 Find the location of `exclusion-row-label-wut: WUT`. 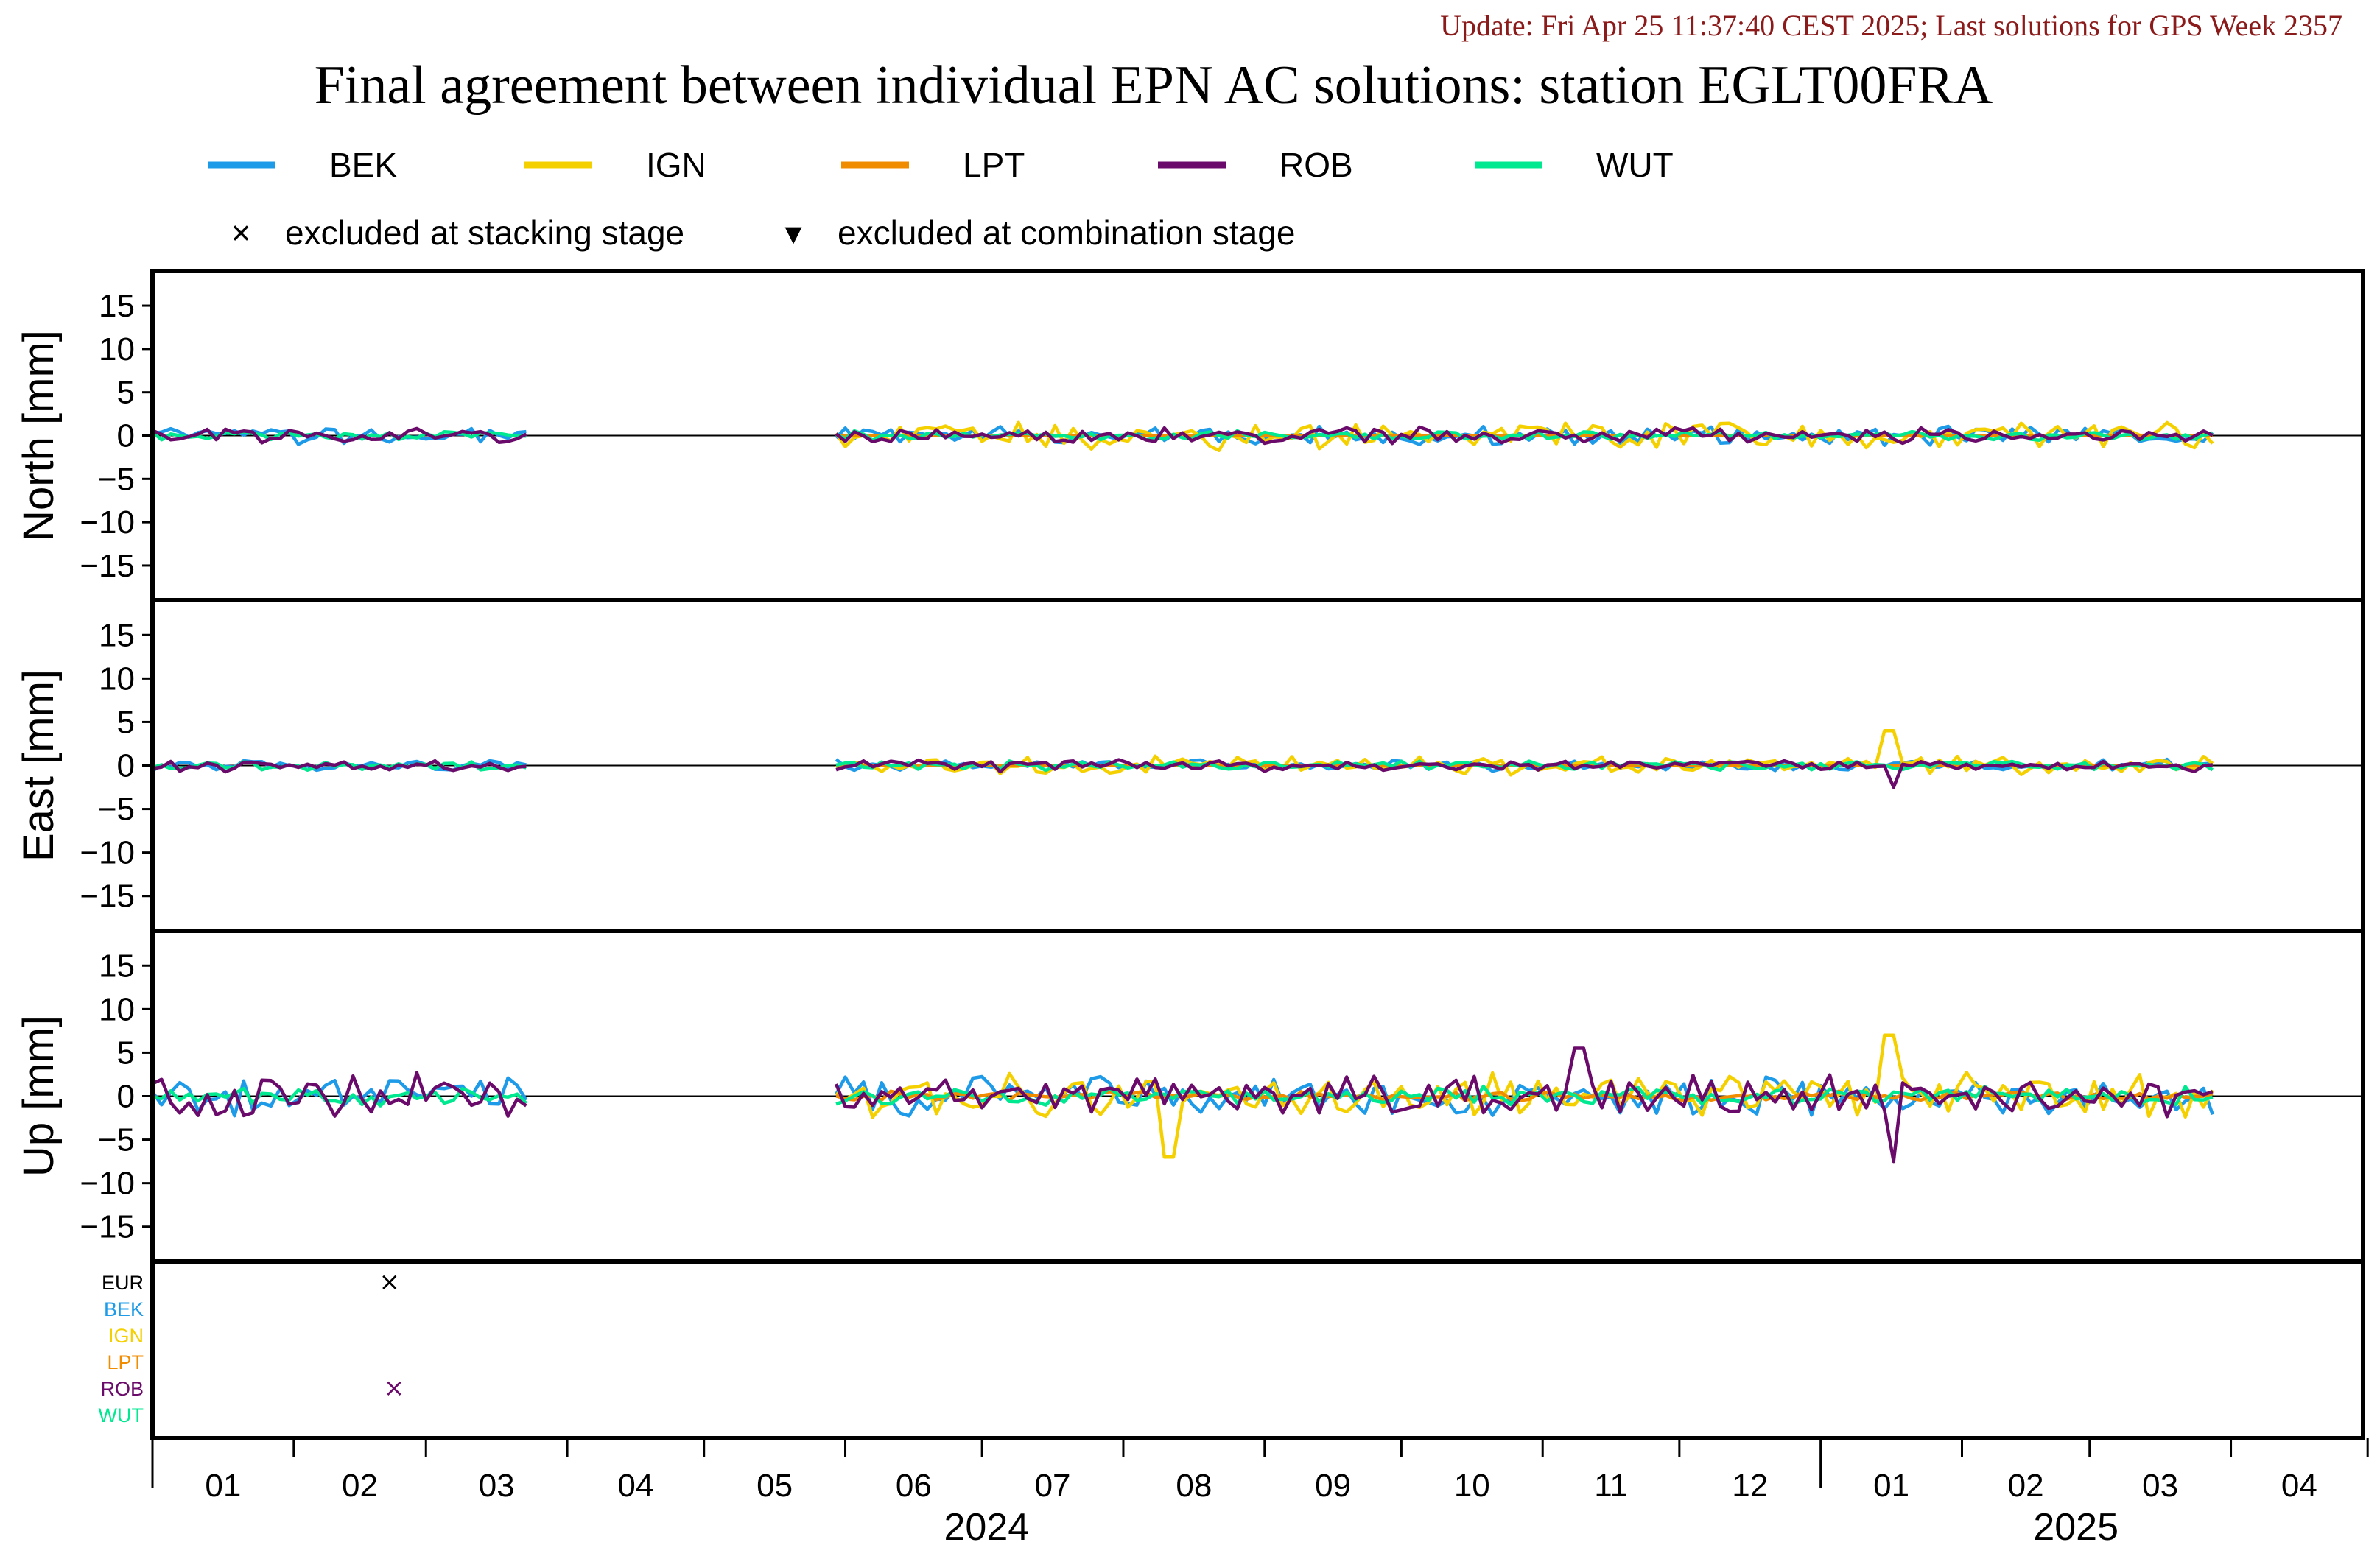

exclusion-row-label-wut: WUT is located at coordinates (121, 1415).